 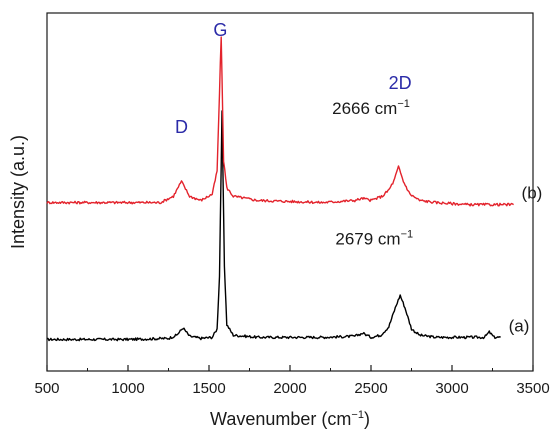 I want to click on y-axis-title: Intensity (a.u.), so click(x=18, y=192).